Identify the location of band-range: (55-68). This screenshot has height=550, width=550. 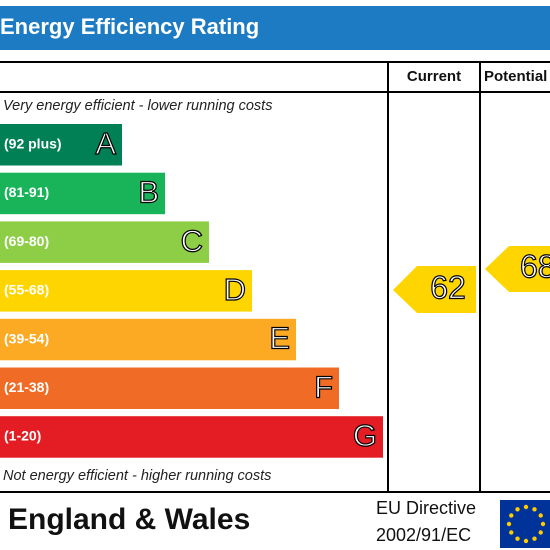
(26, 290).